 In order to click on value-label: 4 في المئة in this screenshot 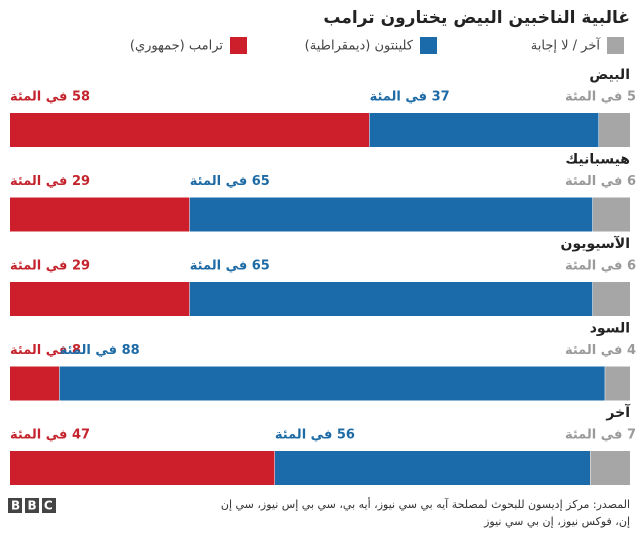, I will do `click(600, 350)`.